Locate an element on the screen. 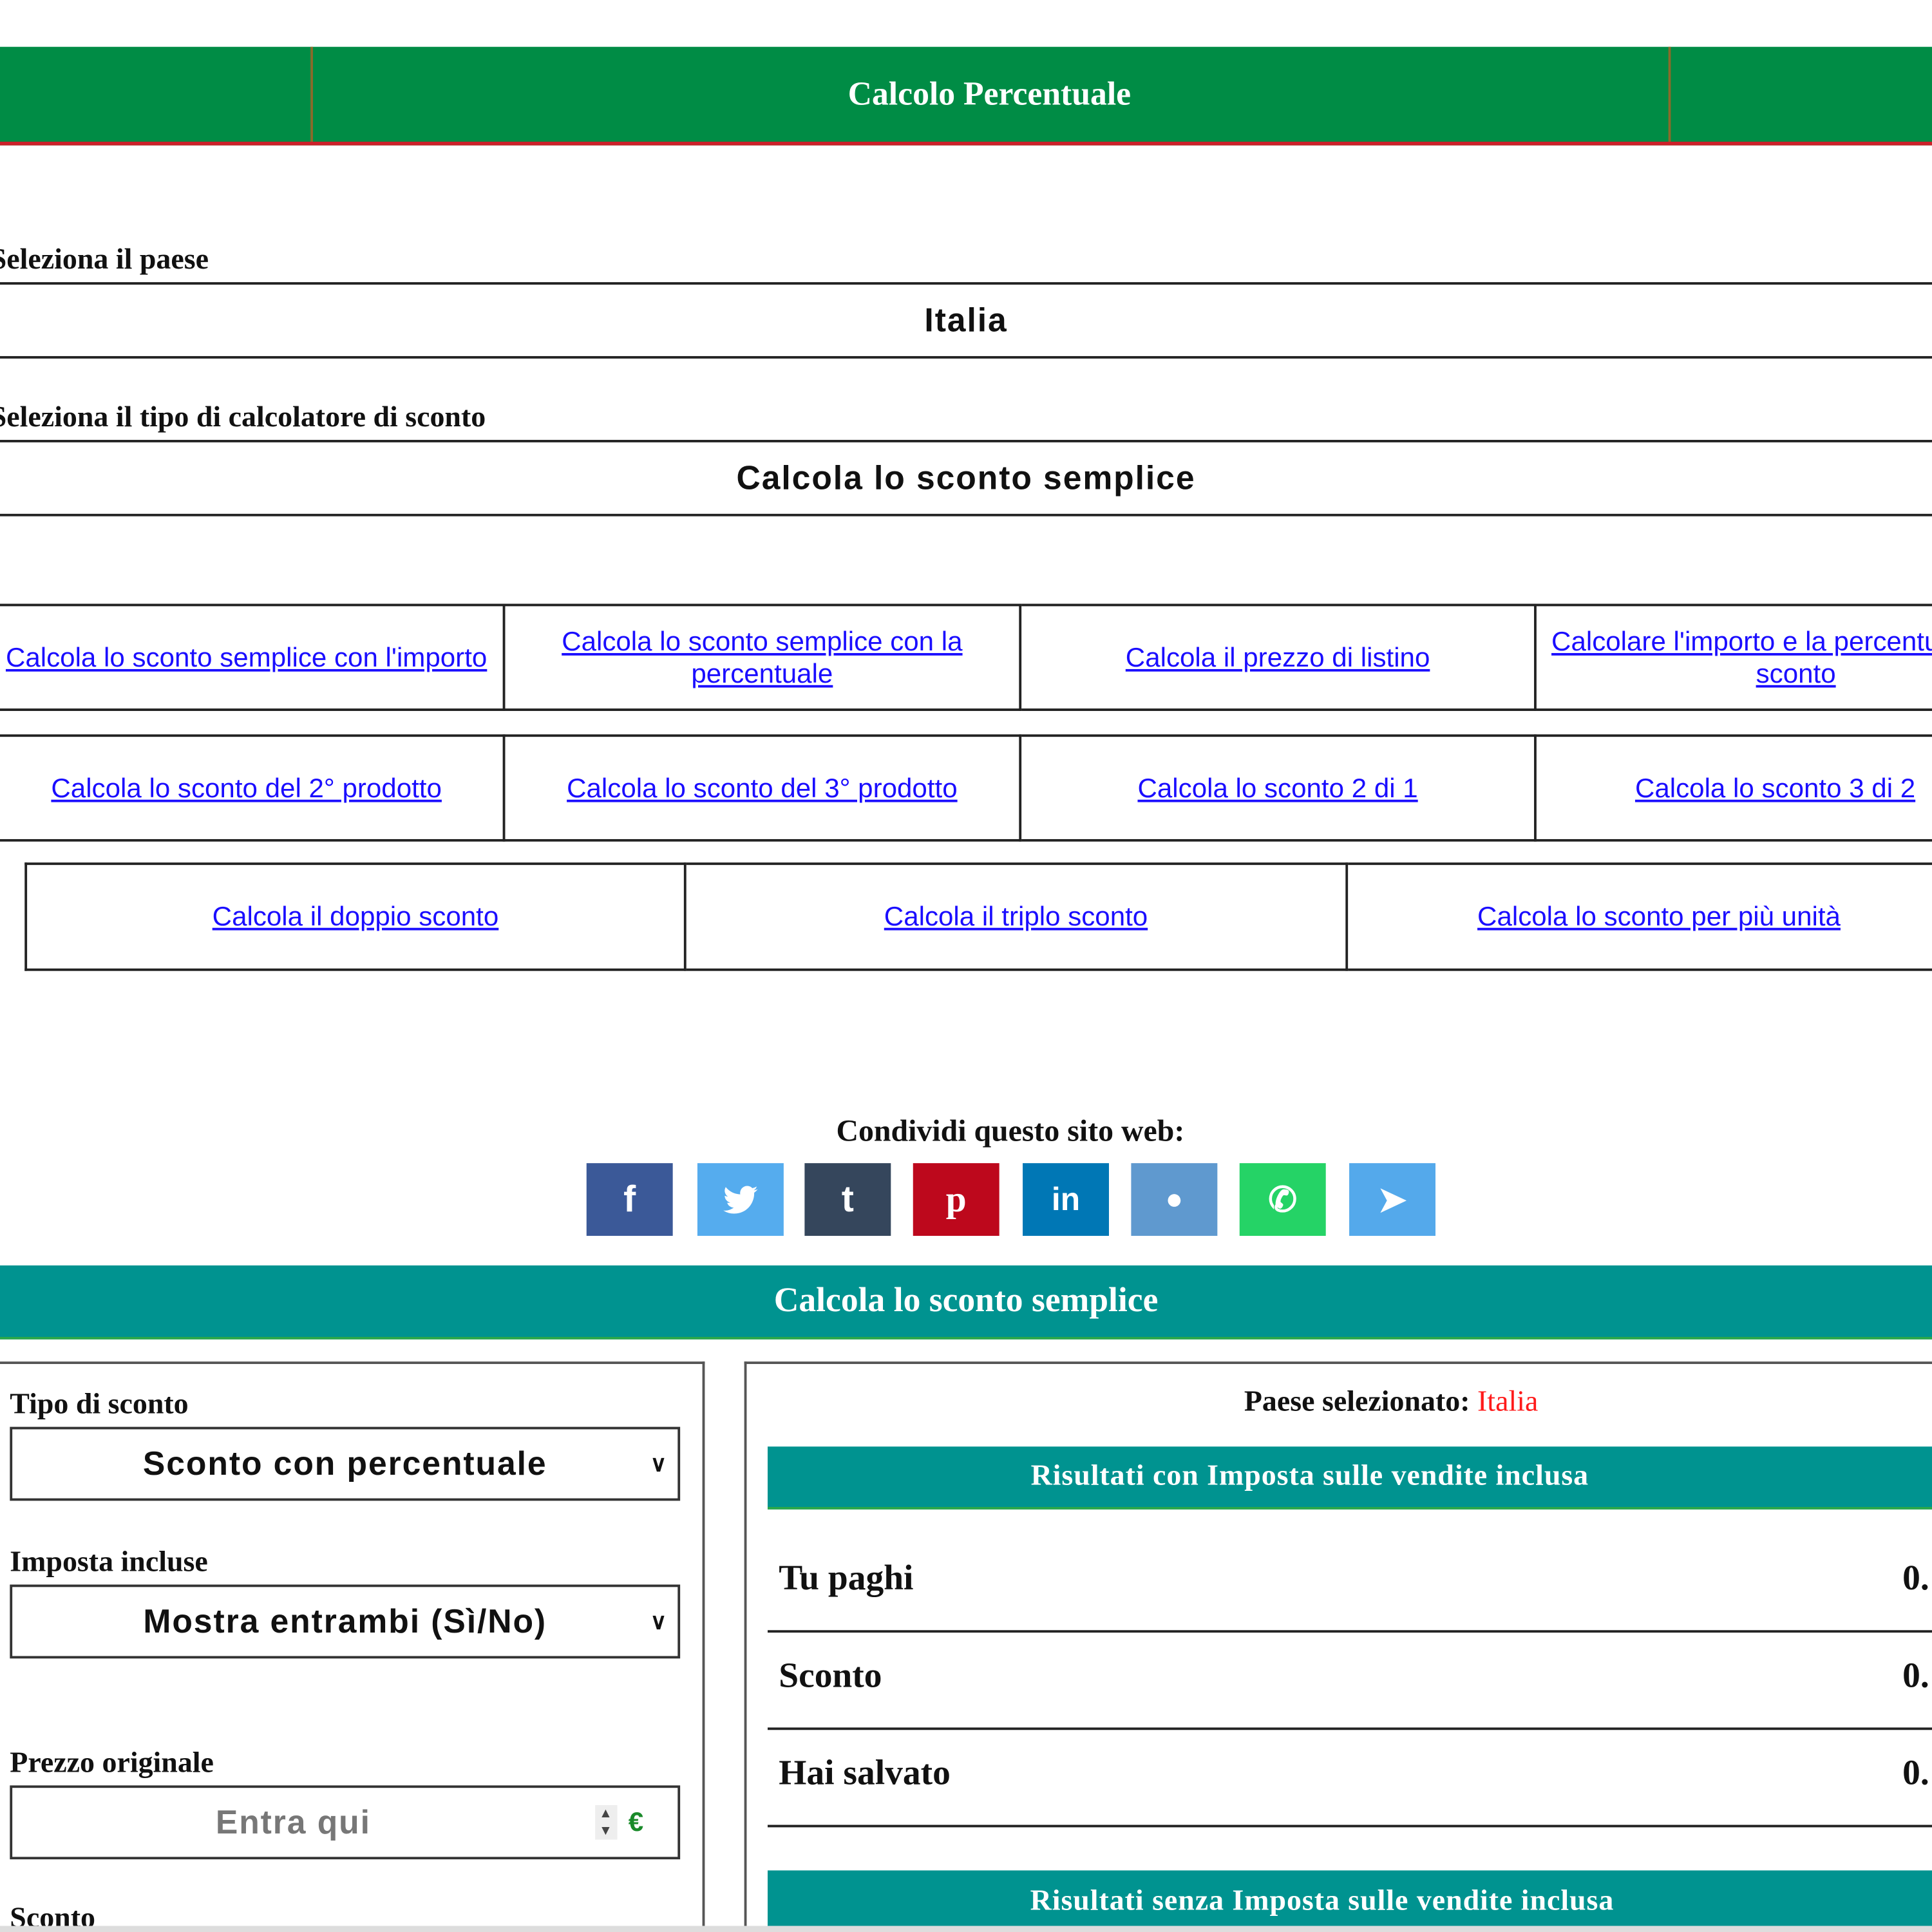  nav-title-link: Calcolo Percentuale is located at coordinates (990, 94).